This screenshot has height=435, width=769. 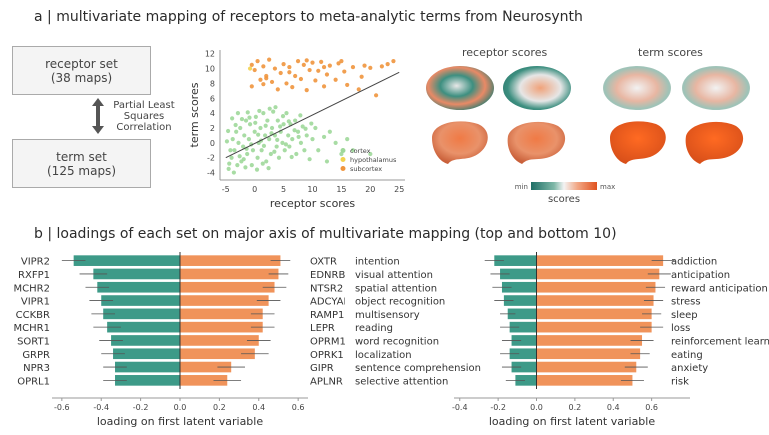 I want to click on double-arrow-icon, so click(x=98, y=116).